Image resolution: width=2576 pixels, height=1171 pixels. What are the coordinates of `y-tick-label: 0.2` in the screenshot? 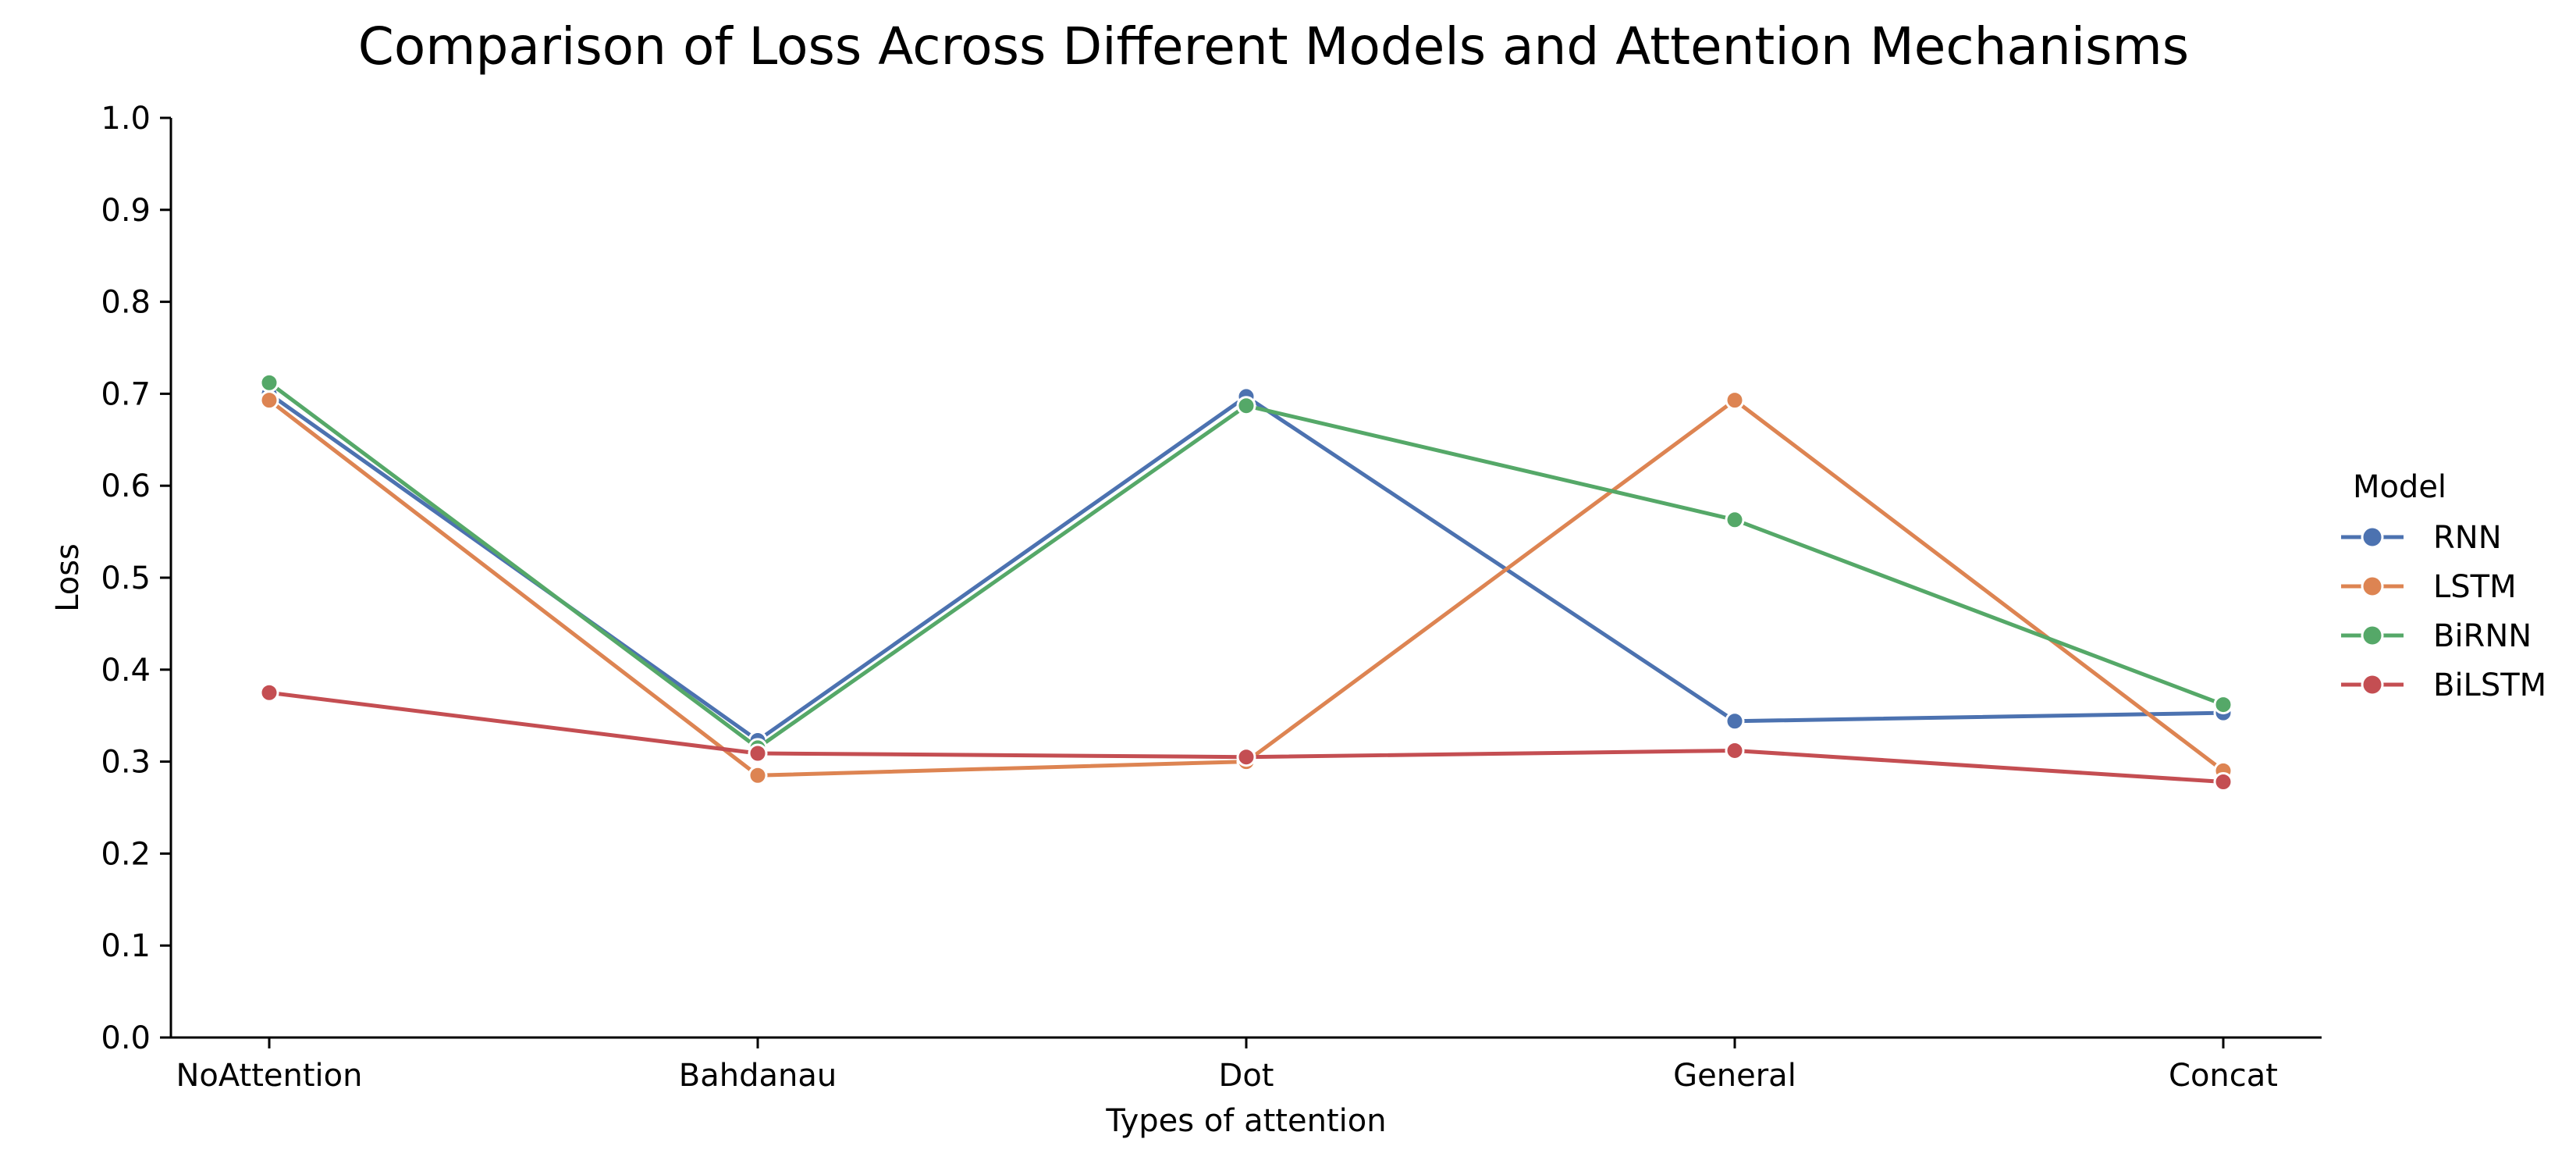 It's located at (126, 854).